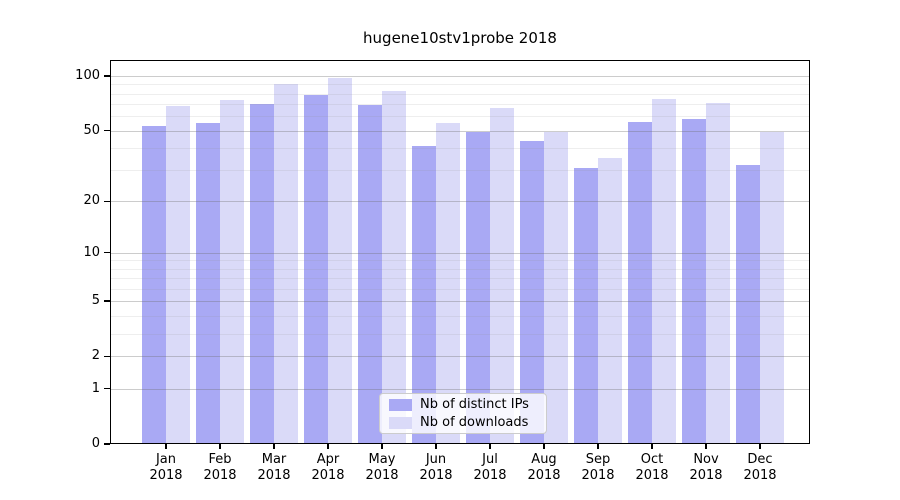 The image size is (900, 500). Describe the element at coordinates (166, 446) in the screenshot. I see `x-tick-mark-jan` at that location.